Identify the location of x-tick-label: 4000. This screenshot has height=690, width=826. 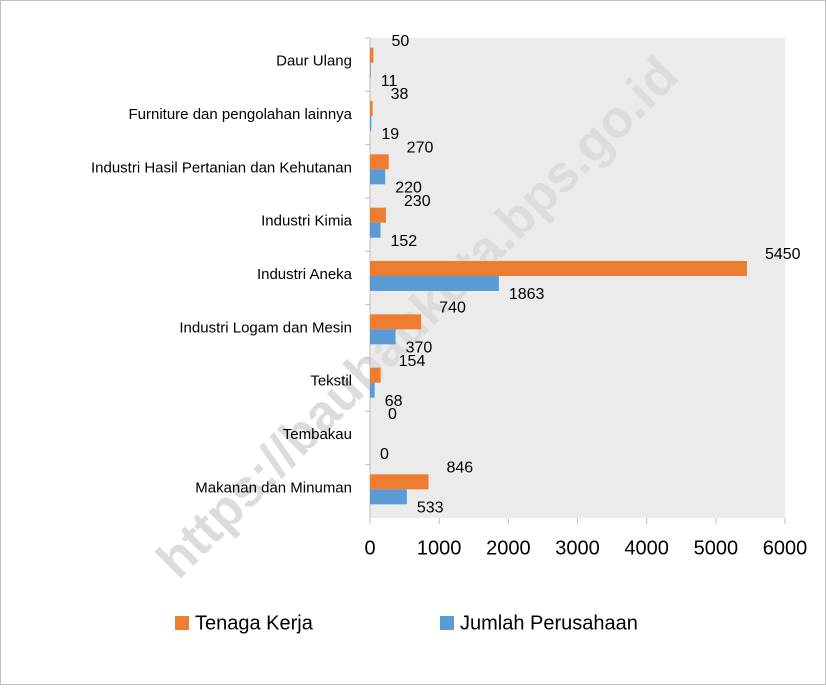
(646, 548).